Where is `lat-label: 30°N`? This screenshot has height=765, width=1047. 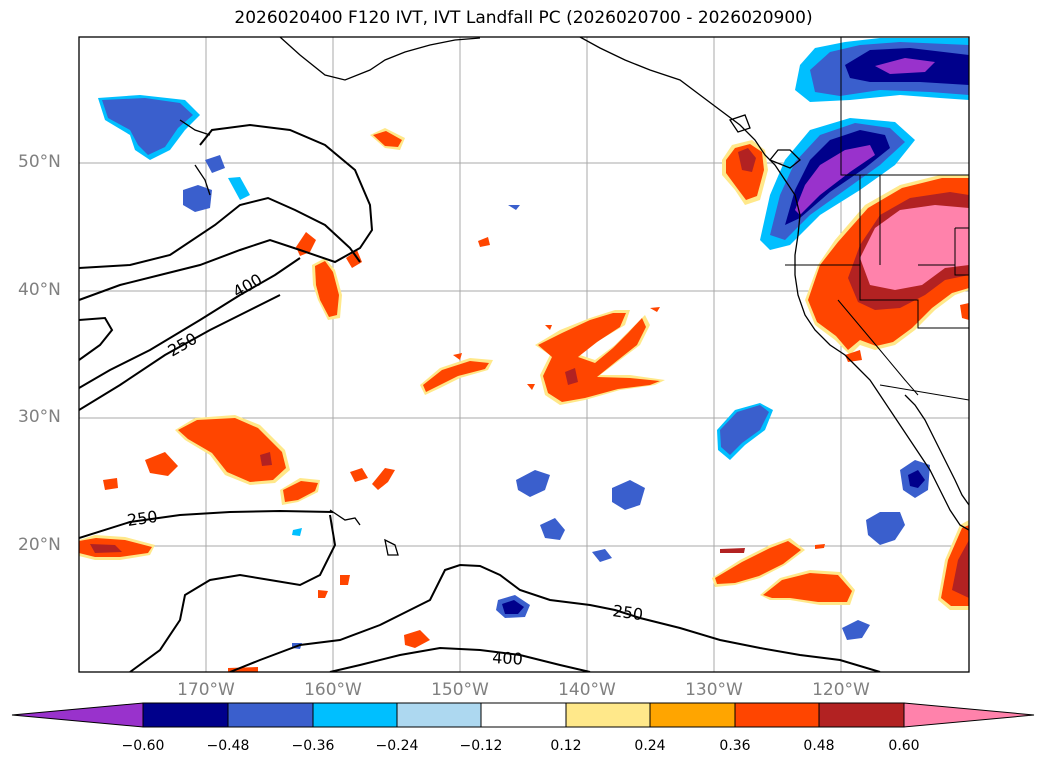 lat-label: 30°N is located at coordinates (39, 417).